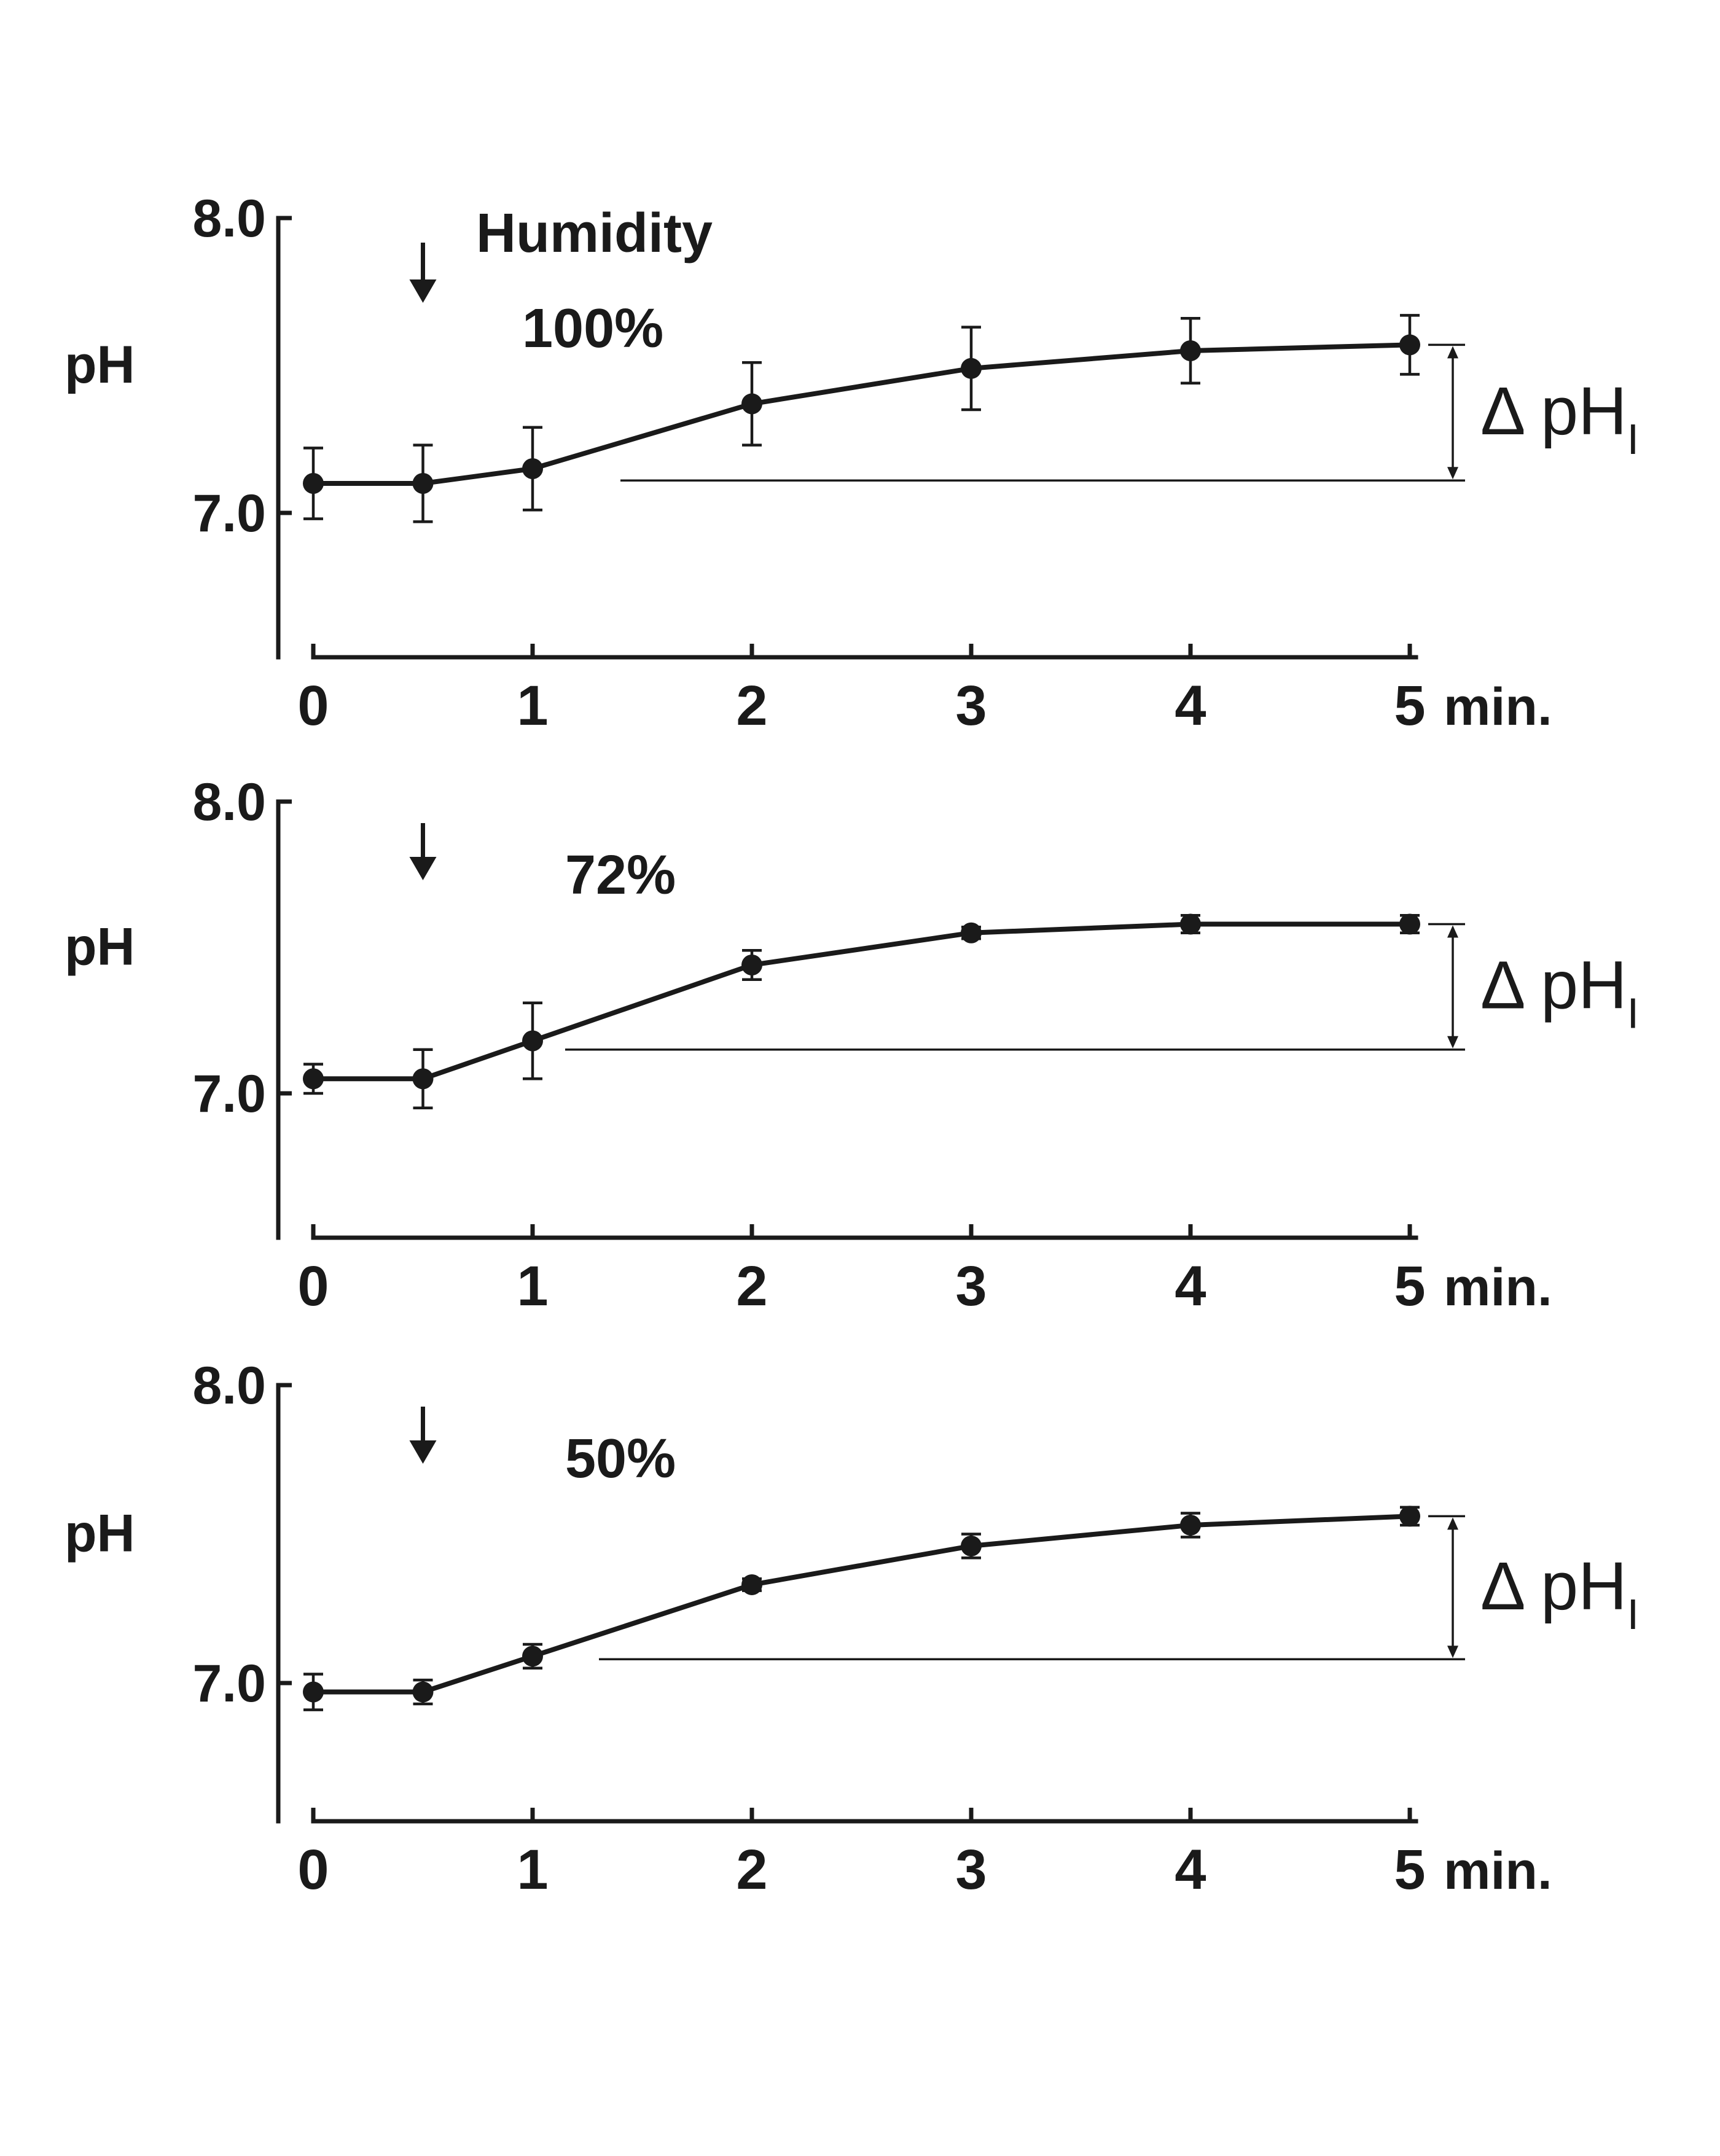  I want to click on humidity-condition-label: 100%, so click(592, 328).